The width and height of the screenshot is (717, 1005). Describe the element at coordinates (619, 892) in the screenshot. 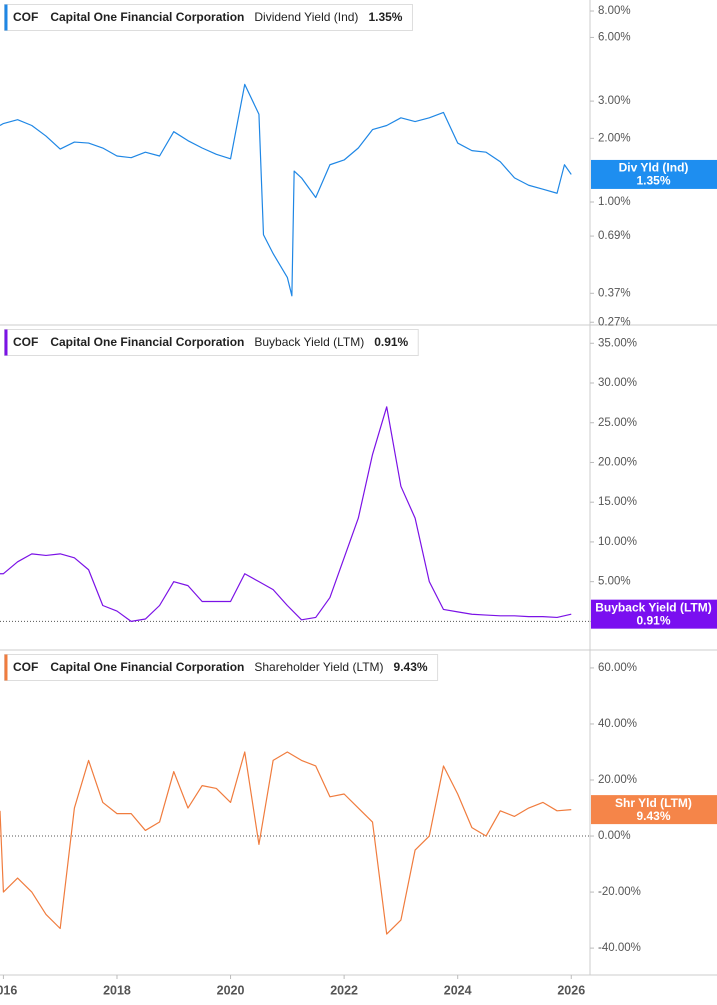

I see `y-tick-label: -20.00%` at that location.